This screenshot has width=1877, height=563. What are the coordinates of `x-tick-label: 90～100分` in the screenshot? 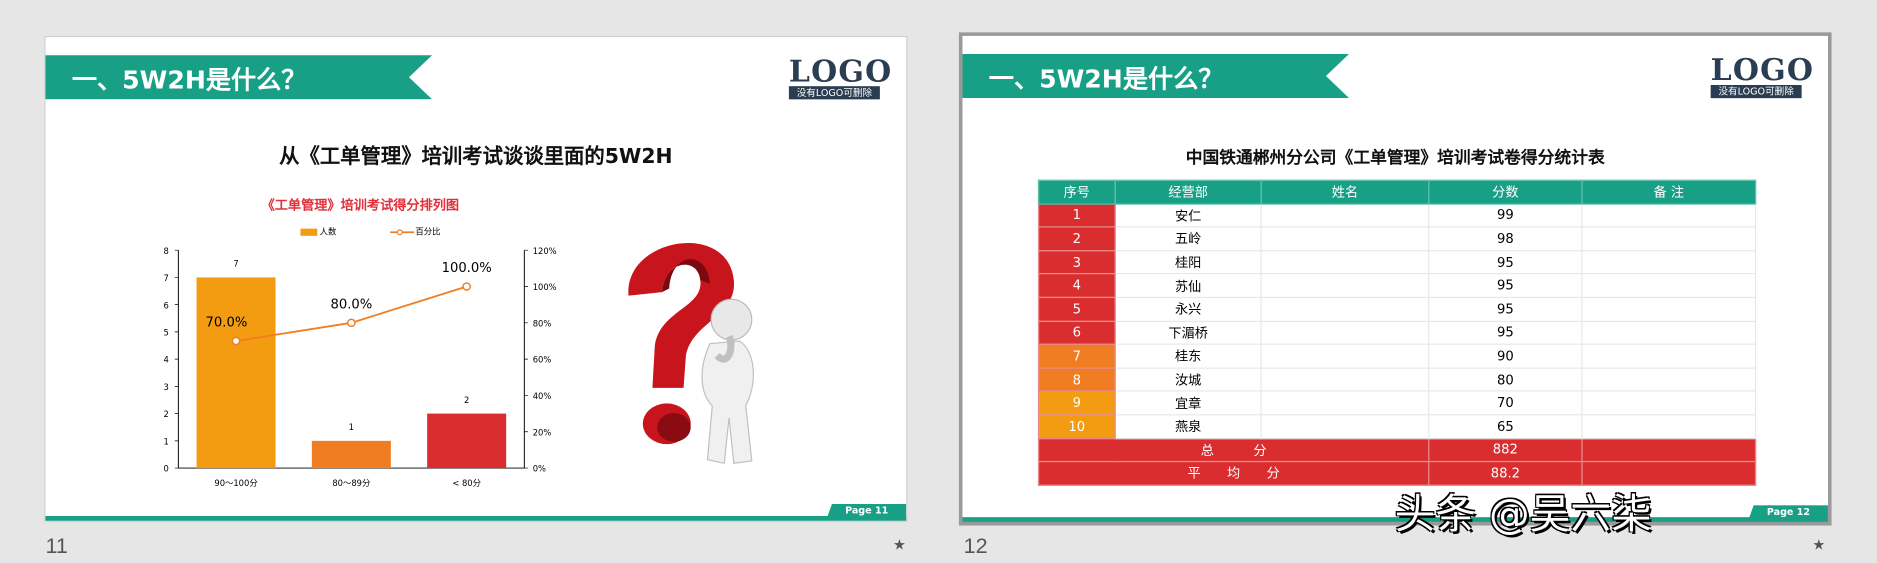 It's located at (236, 483).